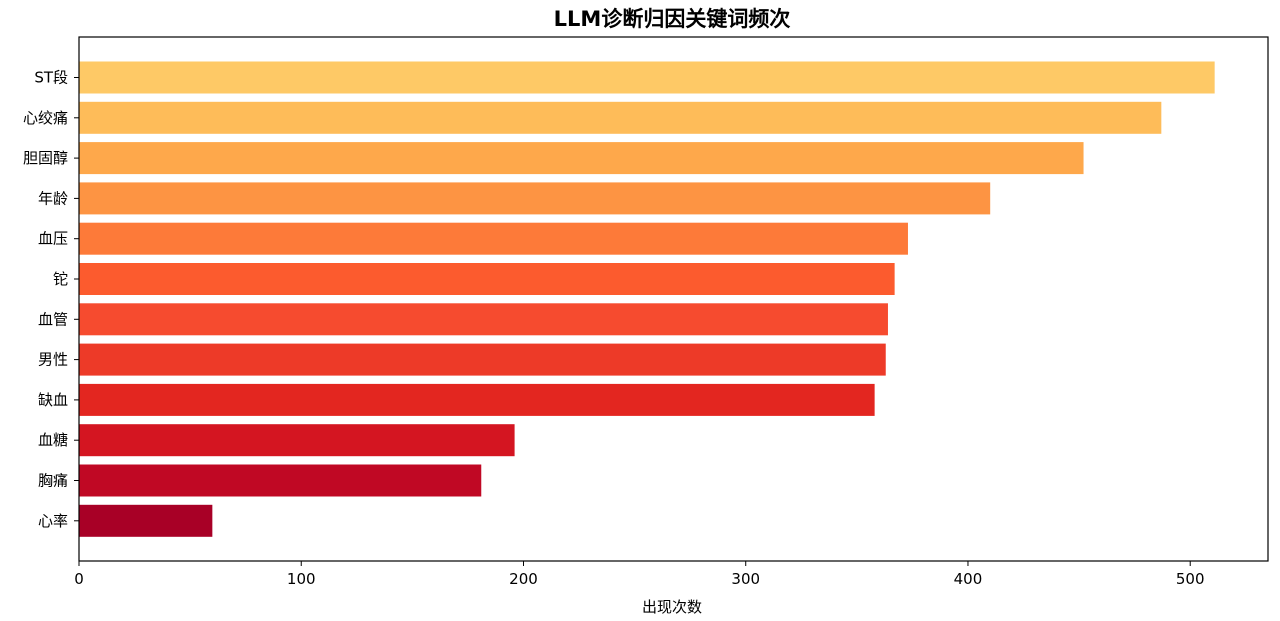 The width and height of the screenshot is (1280, 621). What do you see at coordinates (53, 481) in the screenshot?
I see `y-tick-label: 胸痛` at bounding box center [53, 481].